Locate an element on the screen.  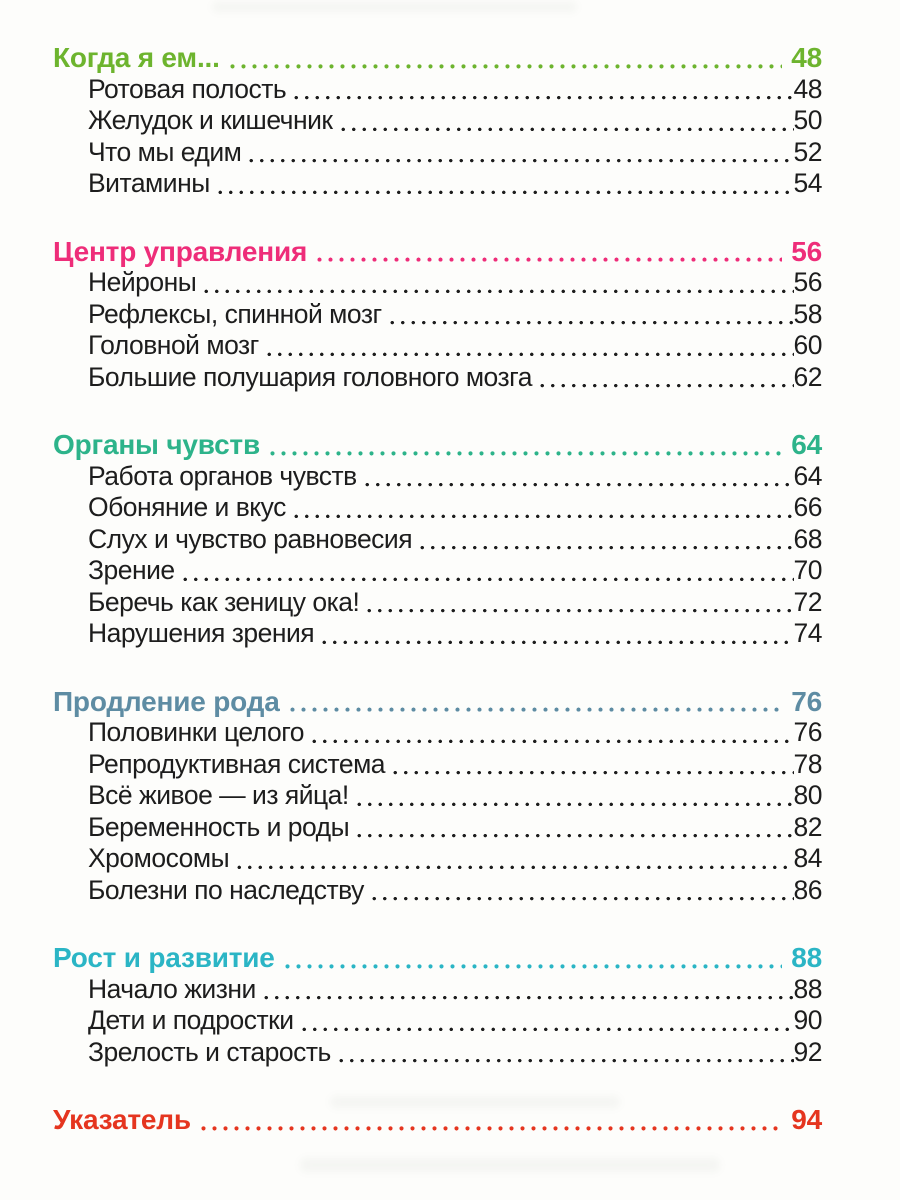
toc-entry-row: Репродуктивная система 78 is located at coordinates (438, 764).